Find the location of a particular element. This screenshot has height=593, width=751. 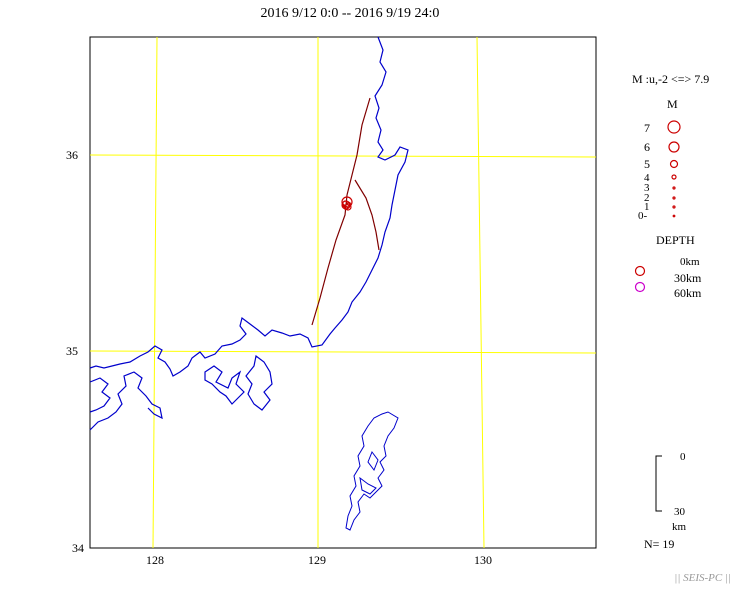

mag-label-6: 6 is located at coordinates (647, 147).